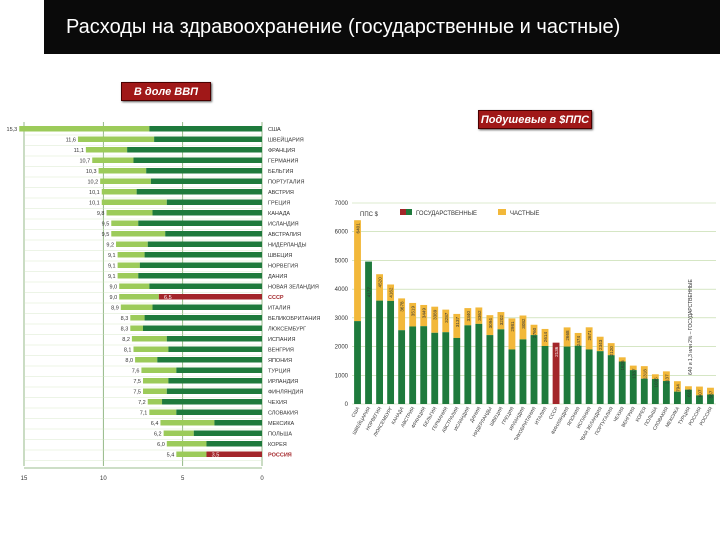 The height and width of the screenshot is (540, 720). I want to click on gdp-country-label: ГРЕЦИЯ, so click(279, 204).